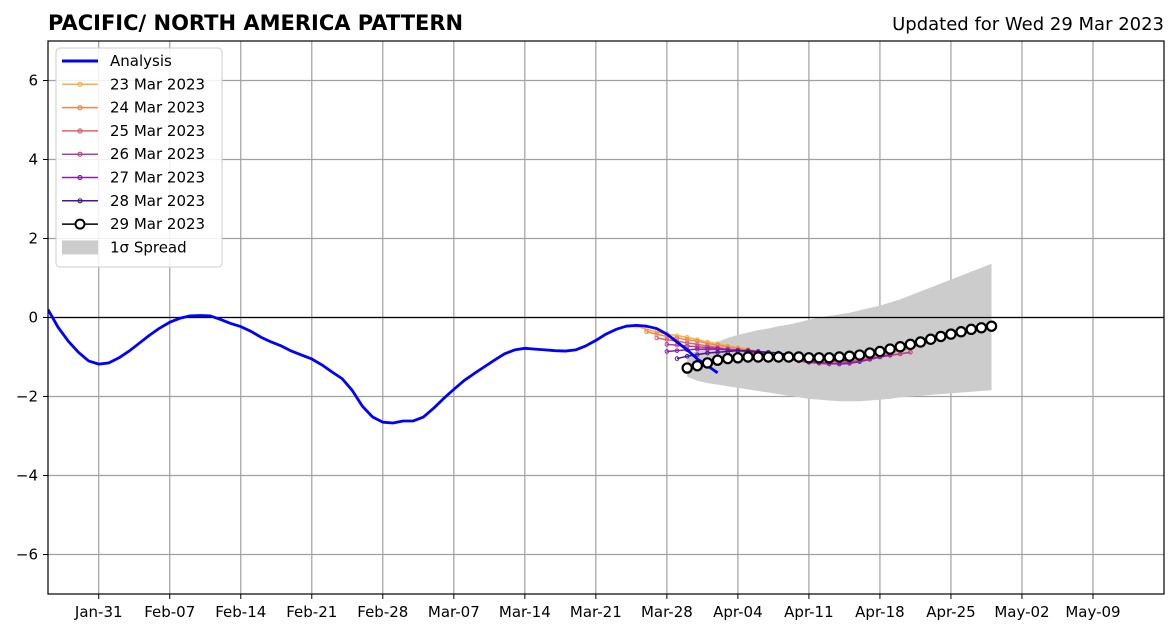 This screenshot has height=633, width=1176. I want to click on updated-label: Updated for Wed 29 Mar 2023, so click(1028, 24).